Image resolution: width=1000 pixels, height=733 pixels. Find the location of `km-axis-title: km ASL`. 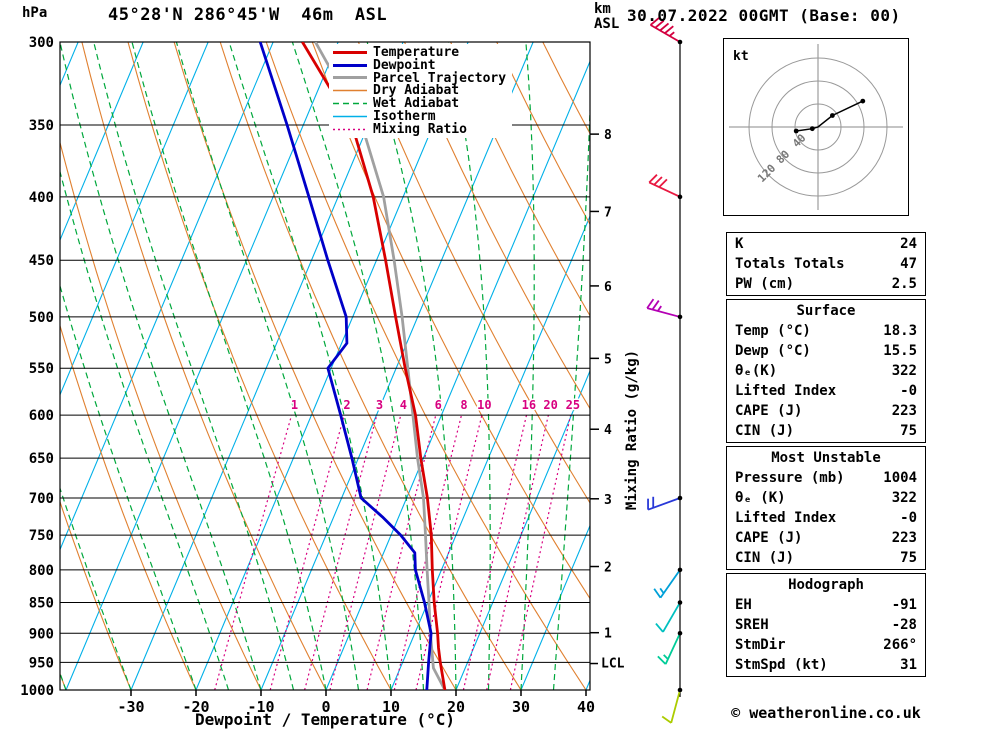

km-axis-title: km ASL is located at coordinates (606, 17).